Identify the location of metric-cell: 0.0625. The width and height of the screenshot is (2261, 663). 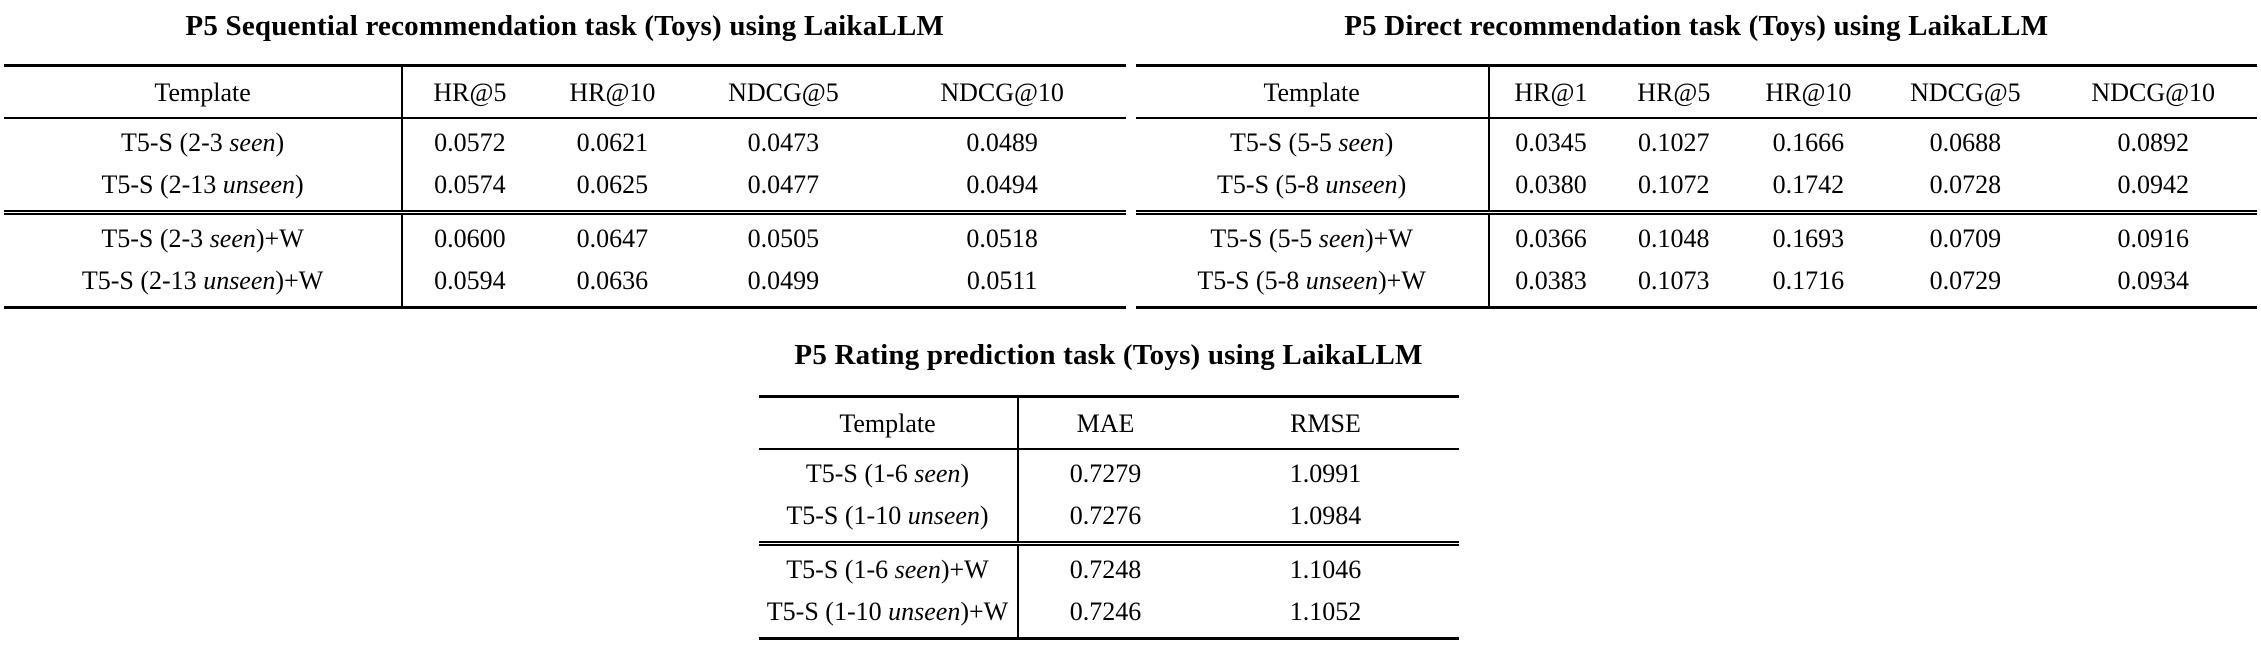
(612, 184).